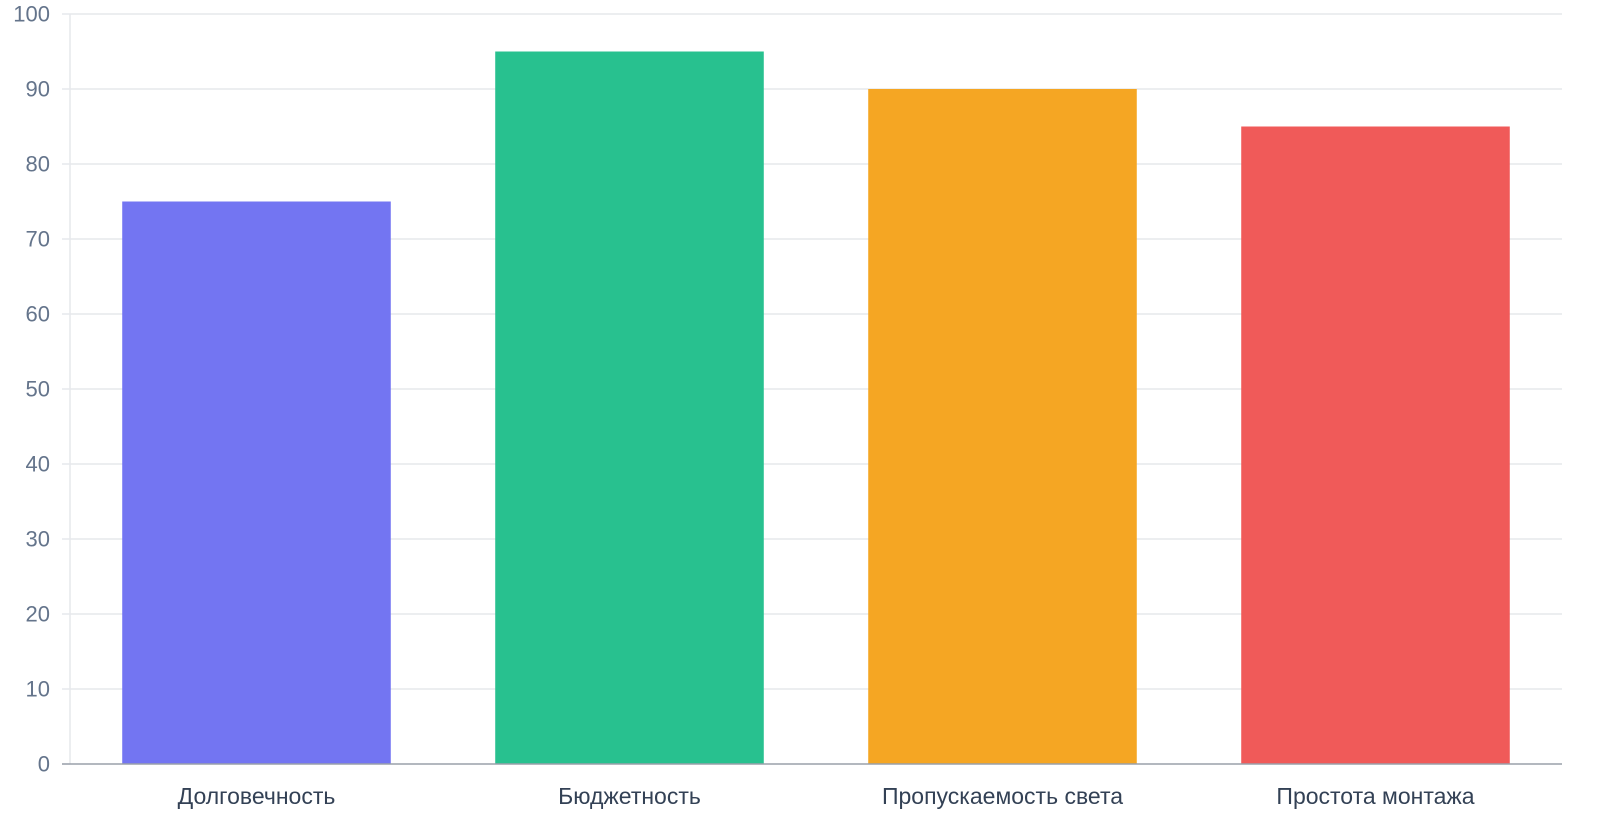 This screenshot has width=1600, height=840. Describe the element at coordinates (31, 14) in the screenshot. I see `y-tick-label: 100` at that location.